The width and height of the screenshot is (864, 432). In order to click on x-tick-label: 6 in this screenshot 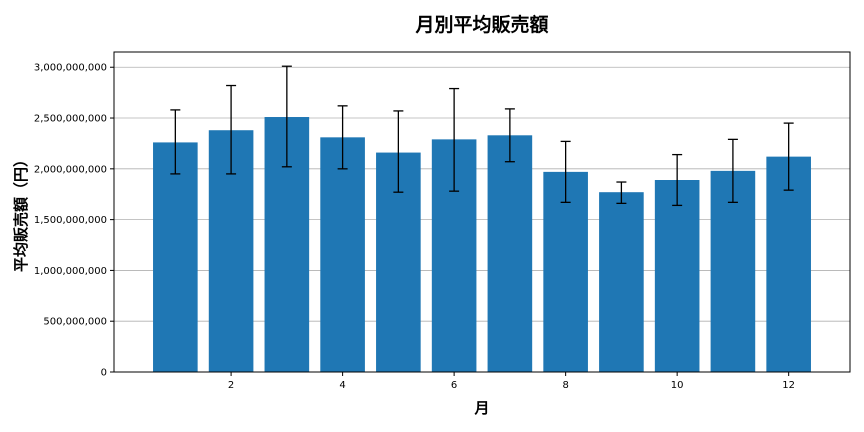, I will do `click(454, 385)`.